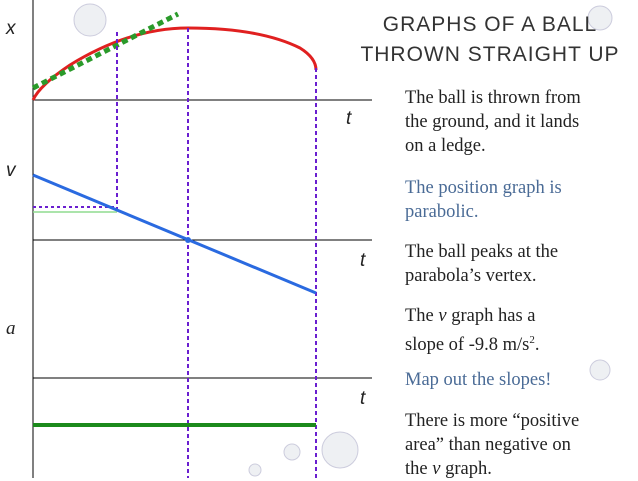  Describe the element at coordinates (537, 345) in the screenshot. I see `text-run: .` at that location.